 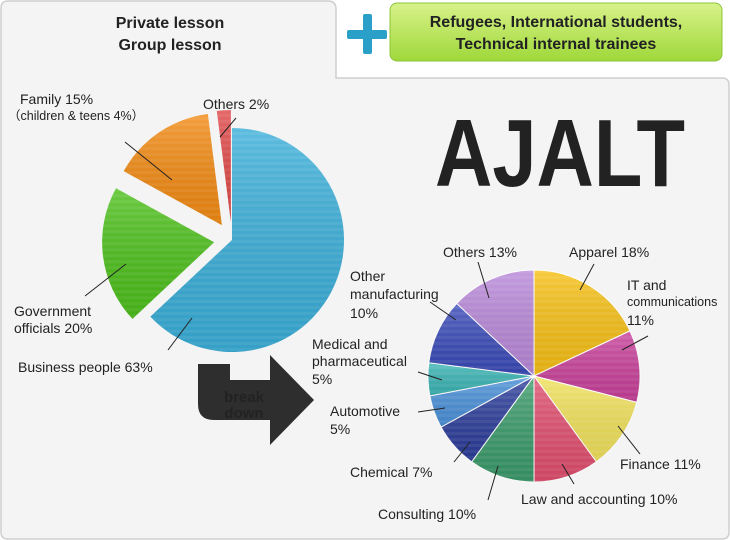 What do you see at coordinates (180, 334) in the screenshot?
I see `leader-business` at bounding box center [180, 334].